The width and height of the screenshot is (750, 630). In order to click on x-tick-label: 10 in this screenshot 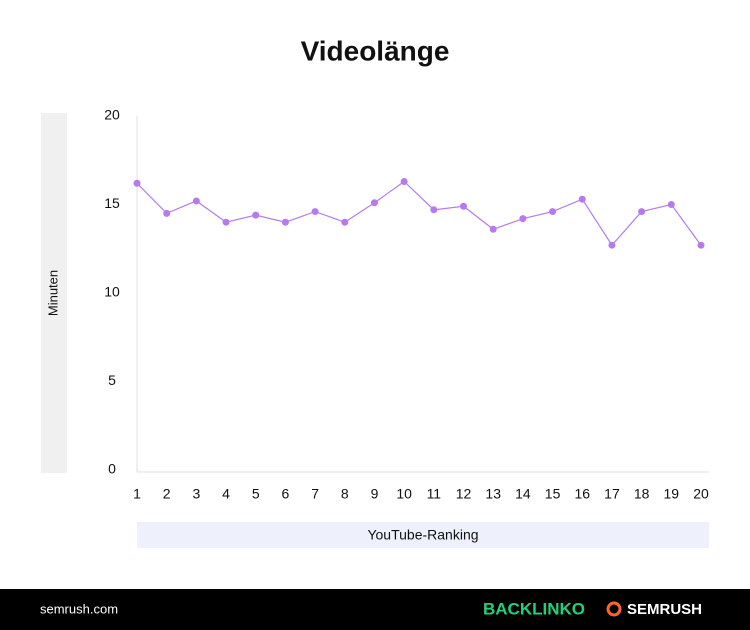, I will do `click(404, 494)`.